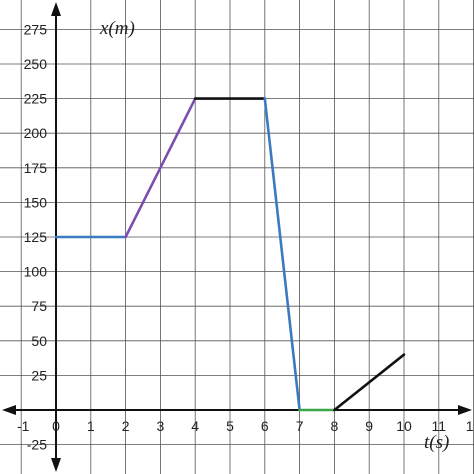 The image size is (474, 474). I want to click on y-tick-label: 50, so click(39, 341).